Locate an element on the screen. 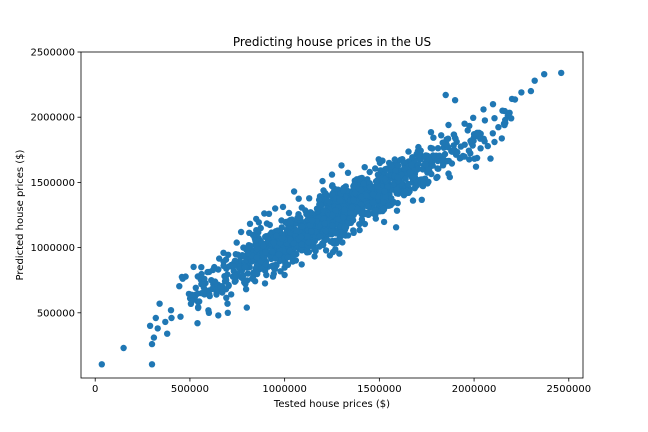 Image resolution: width=648 pixels, height=432 pixels. x-tick-label: 0 is located at coordinates (95, 389).